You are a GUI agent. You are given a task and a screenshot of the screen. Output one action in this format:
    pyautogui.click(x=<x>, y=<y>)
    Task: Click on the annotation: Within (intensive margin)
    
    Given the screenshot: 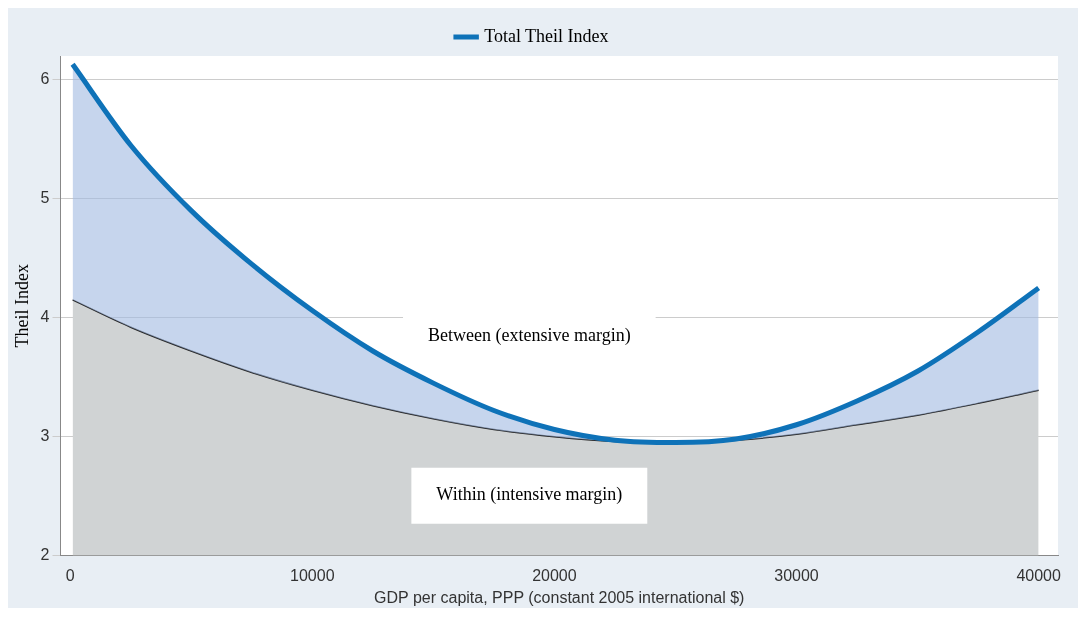 What is the action you would take?
    pyautogui.click(x=529, y=495)
    